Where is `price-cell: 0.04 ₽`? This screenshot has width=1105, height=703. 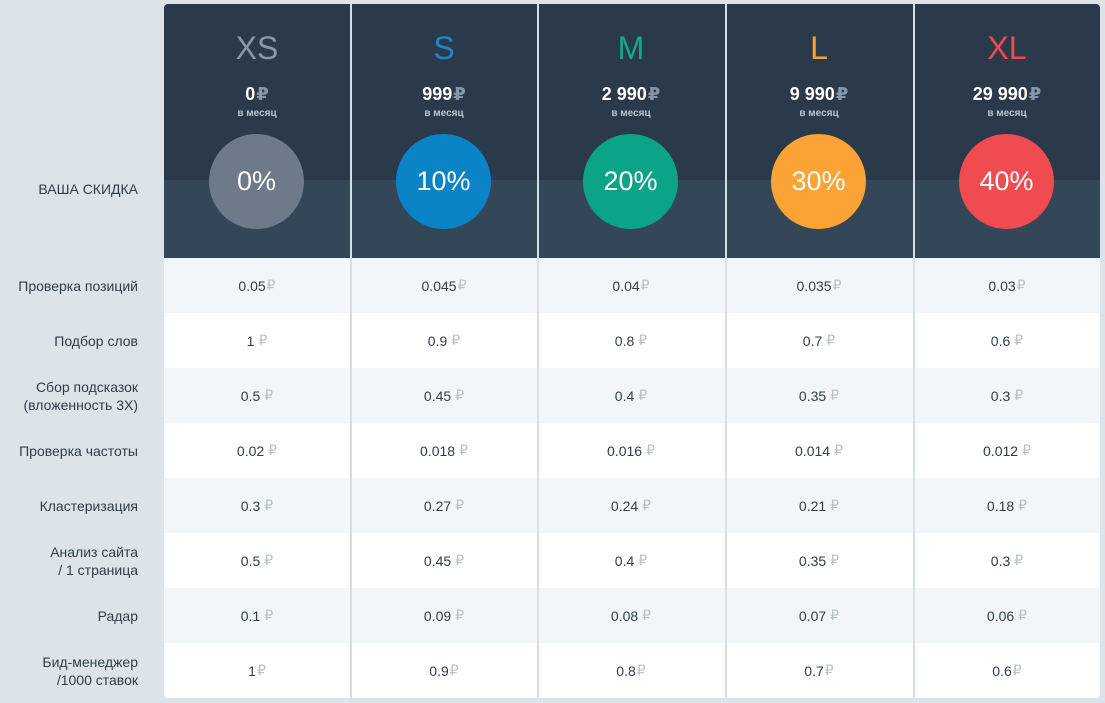 price-cell: 0.04 ₽ is located at coordinates (631, 285).